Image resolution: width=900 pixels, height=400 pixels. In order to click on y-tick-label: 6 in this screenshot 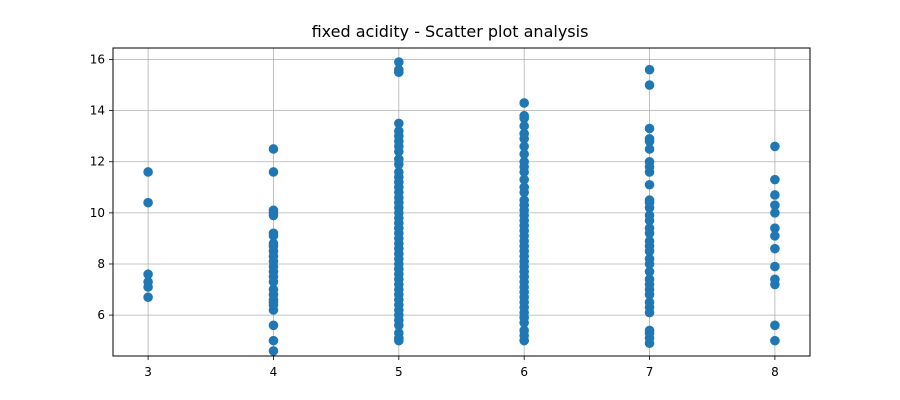, I will do `click(101, 315)`.